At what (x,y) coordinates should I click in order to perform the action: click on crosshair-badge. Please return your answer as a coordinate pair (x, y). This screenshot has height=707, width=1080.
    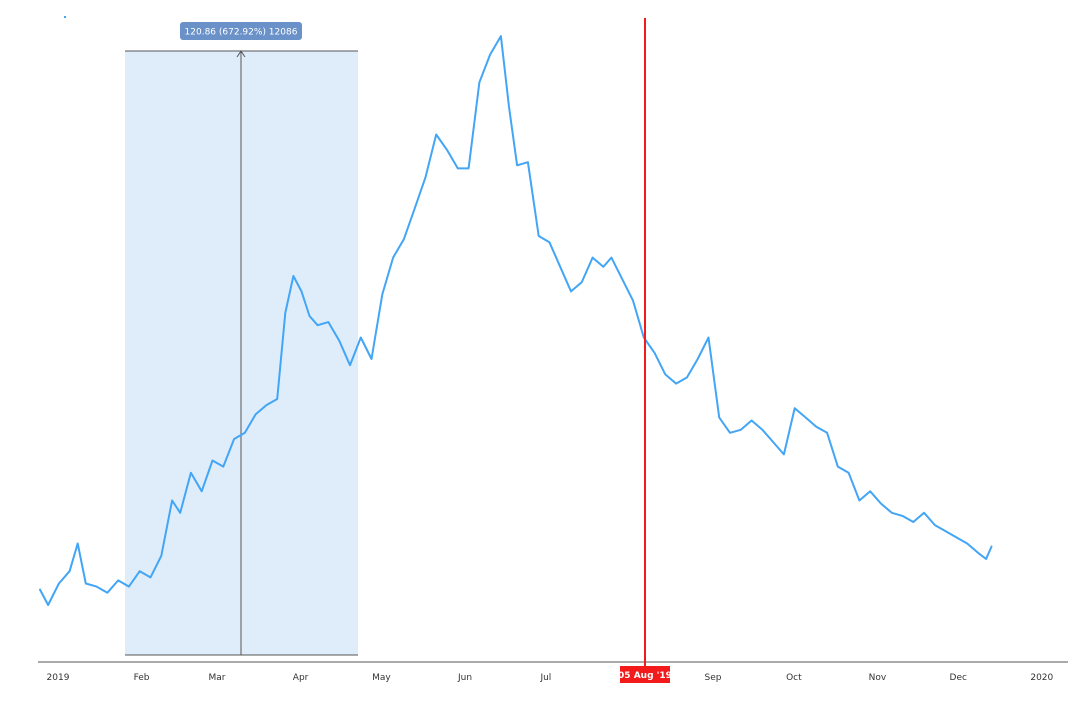
    Looking at the image, I should click on (645, 674).